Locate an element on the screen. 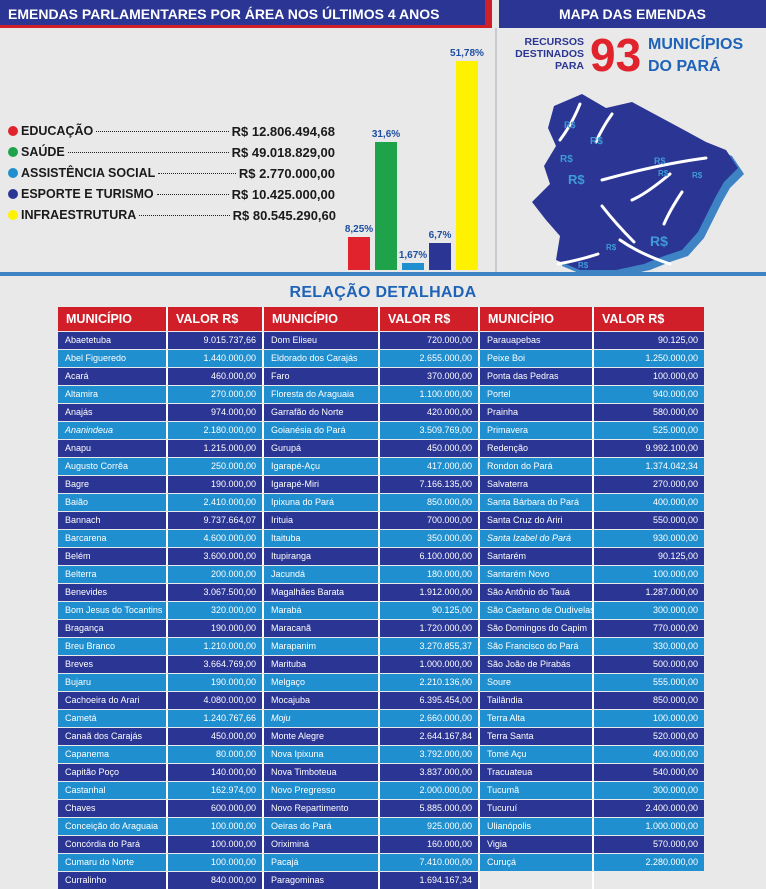  municipio-cell: Paragominas is located at coordinates (322, 880).